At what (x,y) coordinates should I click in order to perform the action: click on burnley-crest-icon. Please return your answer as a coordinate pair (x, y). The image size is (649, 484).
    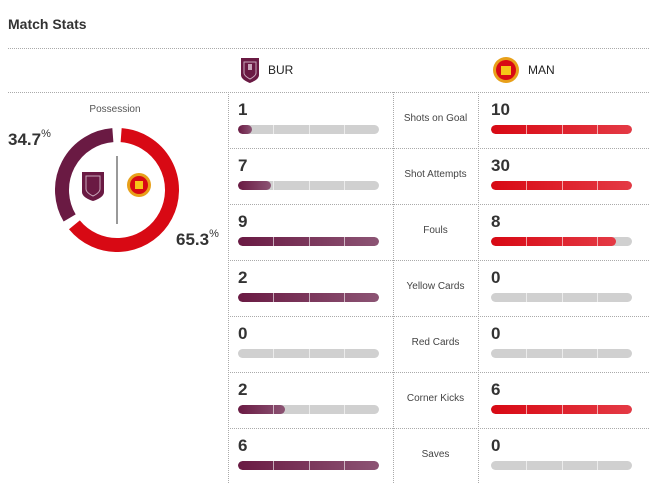
    Looking at the image, I should click on (250, 70).